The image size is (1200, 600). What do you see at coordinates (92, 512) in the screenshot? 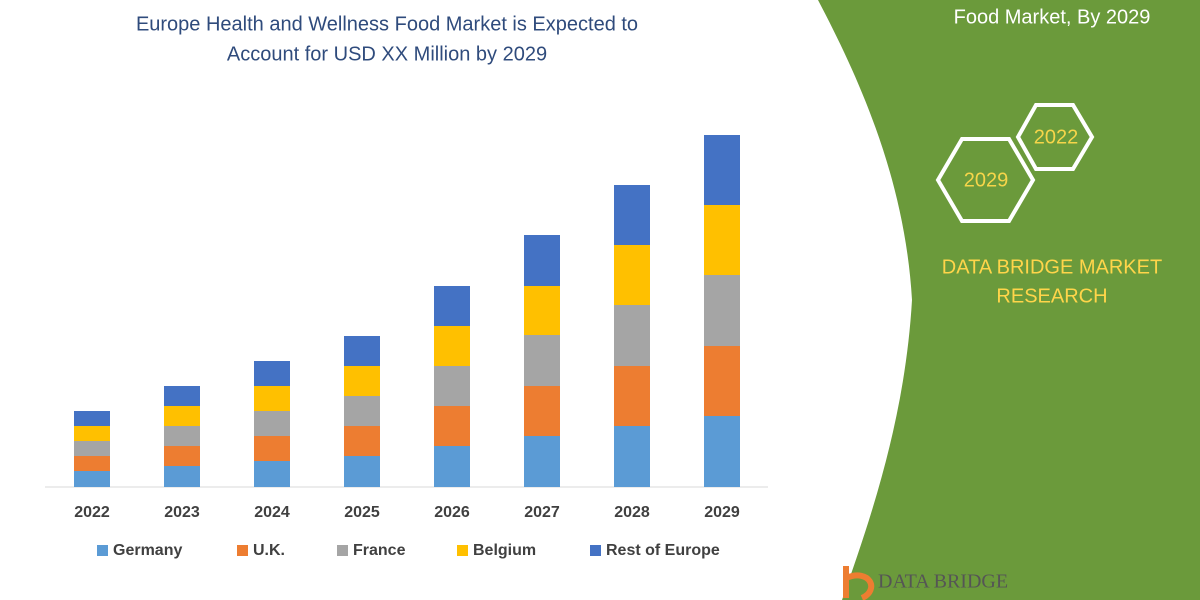
I see `x-tick-label: 2022` at bounding box center [92, 512].